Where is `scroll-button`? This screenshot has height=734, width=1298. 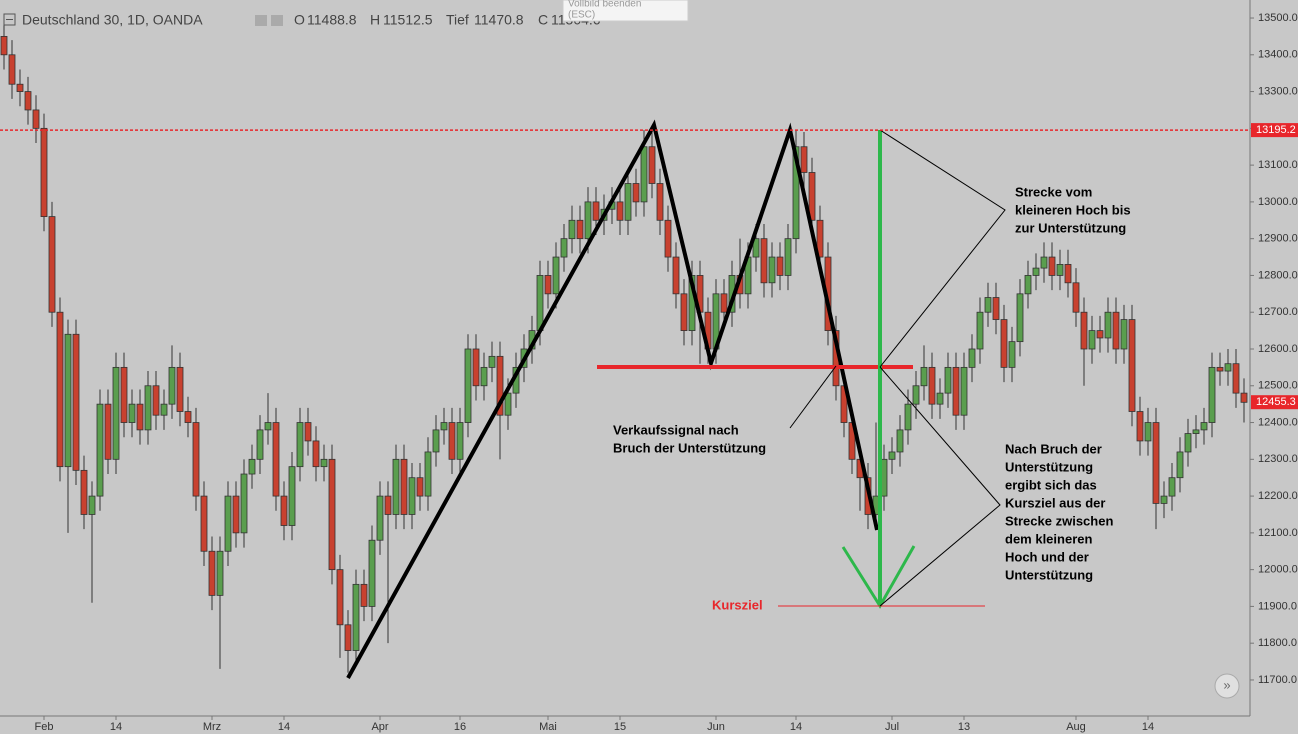 scroll-button is located at coordinates (1227, 686).